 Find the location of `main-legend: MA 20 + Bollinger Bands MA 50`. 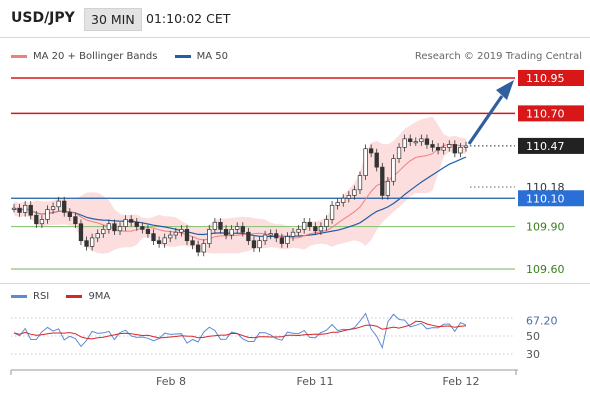

main-legend: MA 20 + Bollinger Bands MA 50 is located at coordinates (126, 56).